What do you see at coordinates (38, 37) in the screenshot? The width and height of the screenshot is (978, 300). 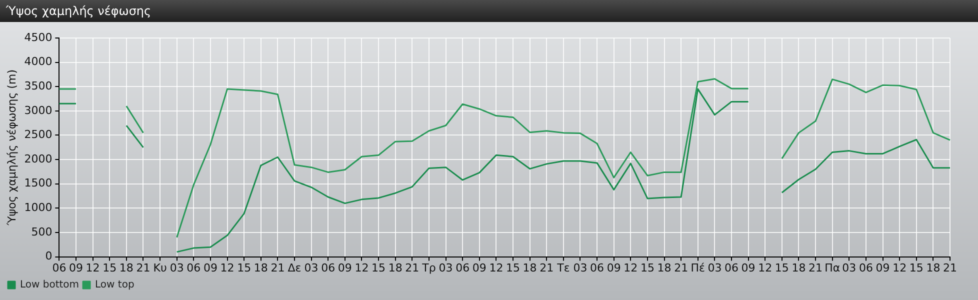 I see `y-tick-label: 4500` at bounding box center [38, 37].